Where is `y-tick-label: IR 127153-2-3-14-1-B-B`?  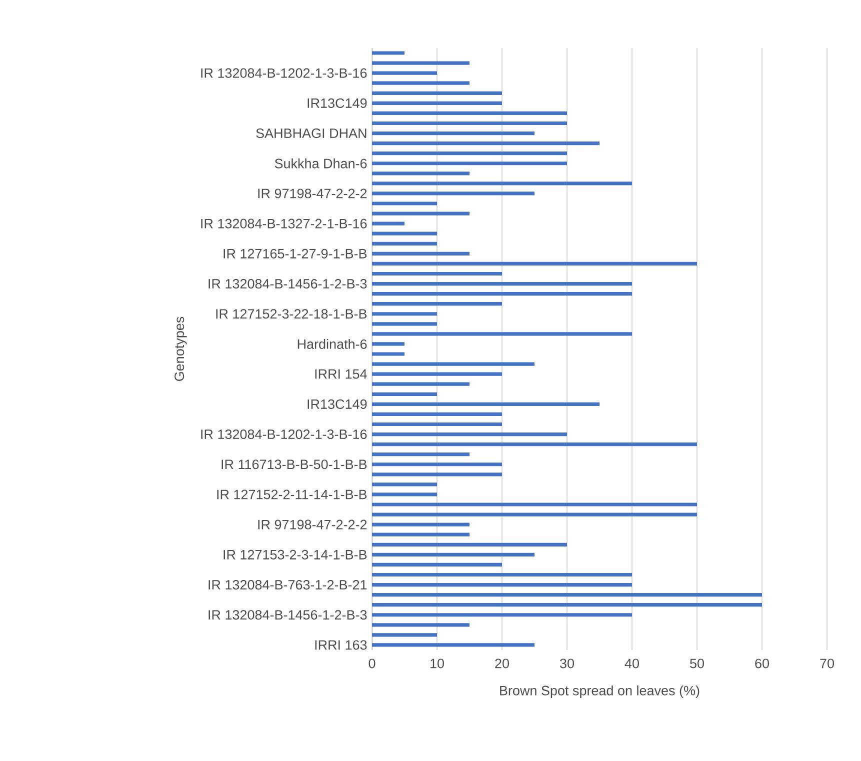
y-tick-label: IR 127153-2-3-14-1-B-B is located at coordinates (295, 555).